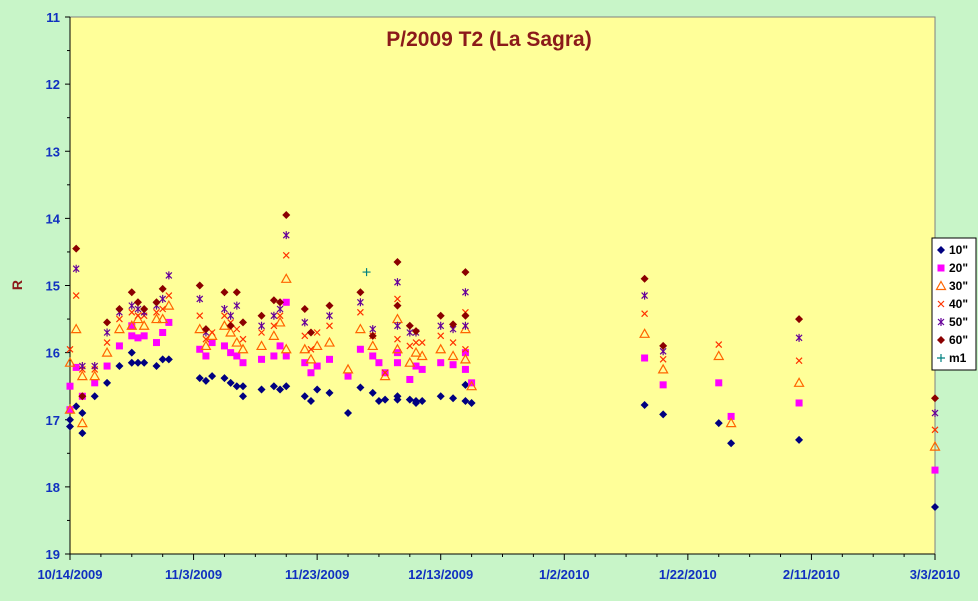 The image size is (978, 601). Describe the element at coordinates (440, 574) in the screenshot. I see `x-tick-label: 12/13/2009` at that location.